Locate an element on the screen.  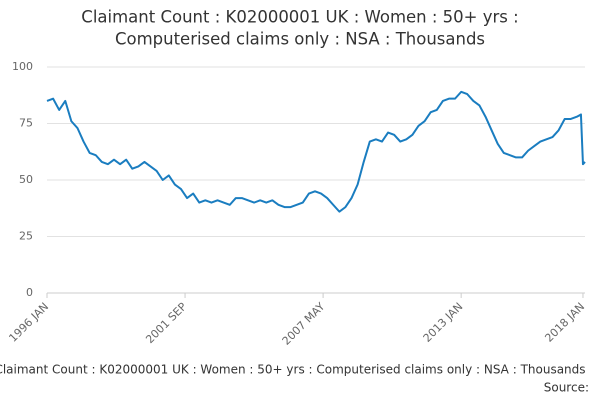
y-tick-label: 100 is located at coordinates (22, 66).